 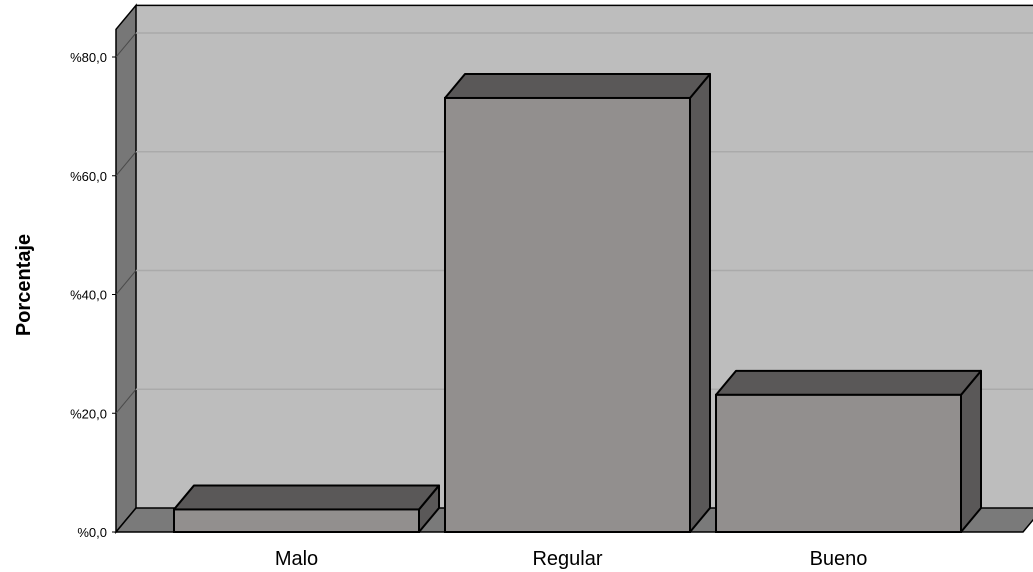 I want to click on y-tick-label: %20,0, so click(x=88, y=413).